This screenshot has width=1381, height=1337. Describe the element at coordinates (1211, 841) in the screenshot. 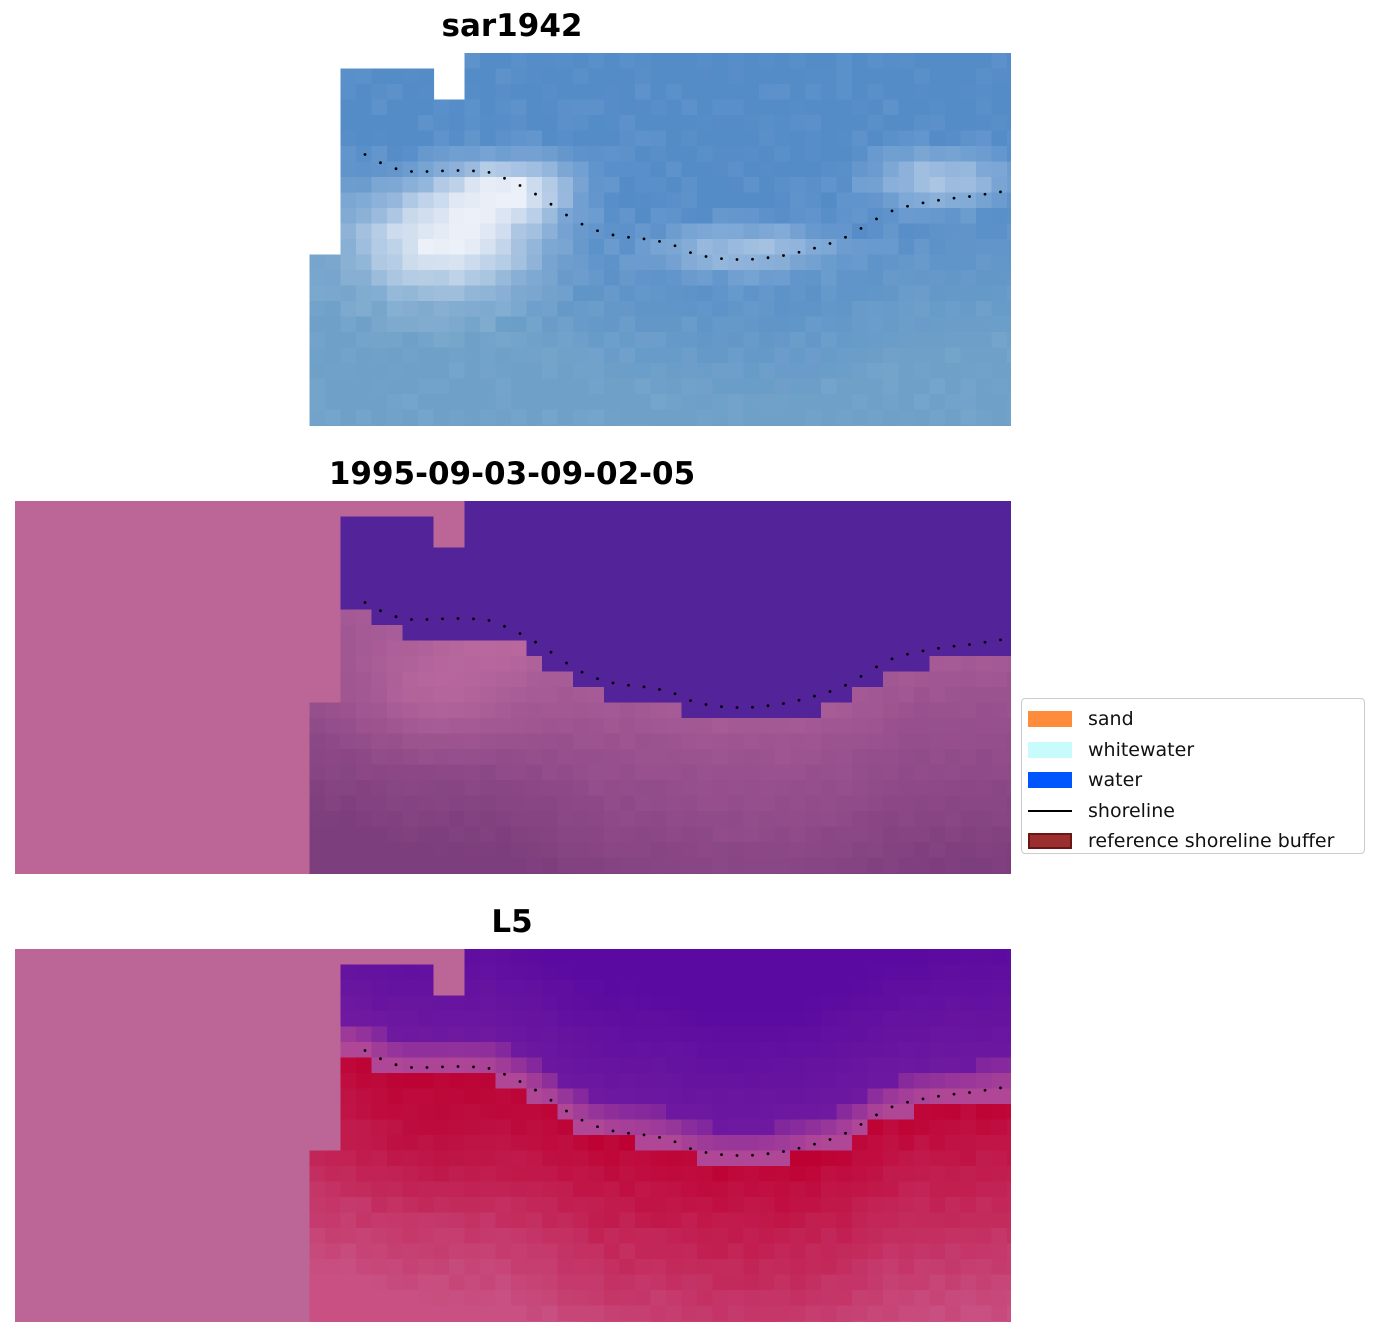

I see `legend-label: reference shoreline buffer` at that location.